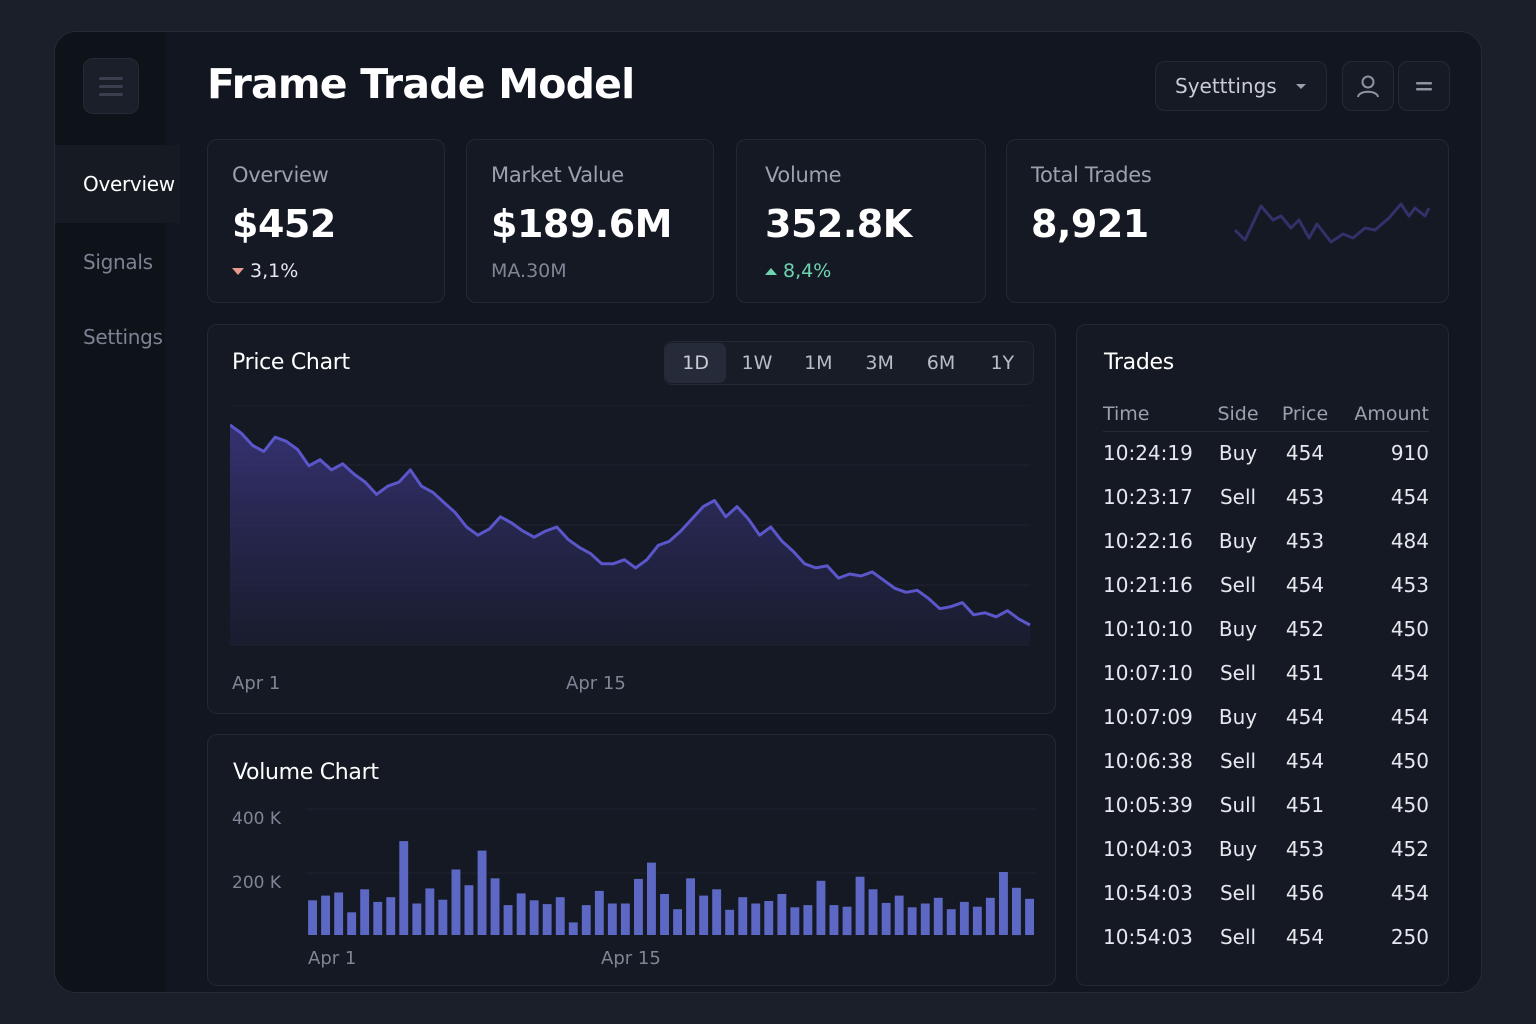 This screenshot has height=1024, width=1536. What do you see at coordinates (111, 86) in the screenshot?
I see `hamburger-button` at bounding box center [111, 86].